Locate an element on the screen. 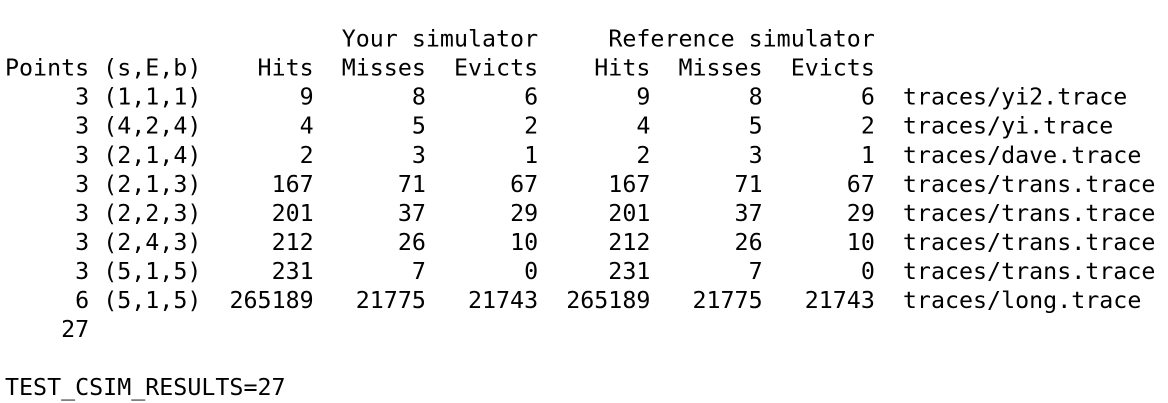 The height and width of the screenshot is (403, 1168). params-cell: (2,2,3) is located at coordinates (152, 213).